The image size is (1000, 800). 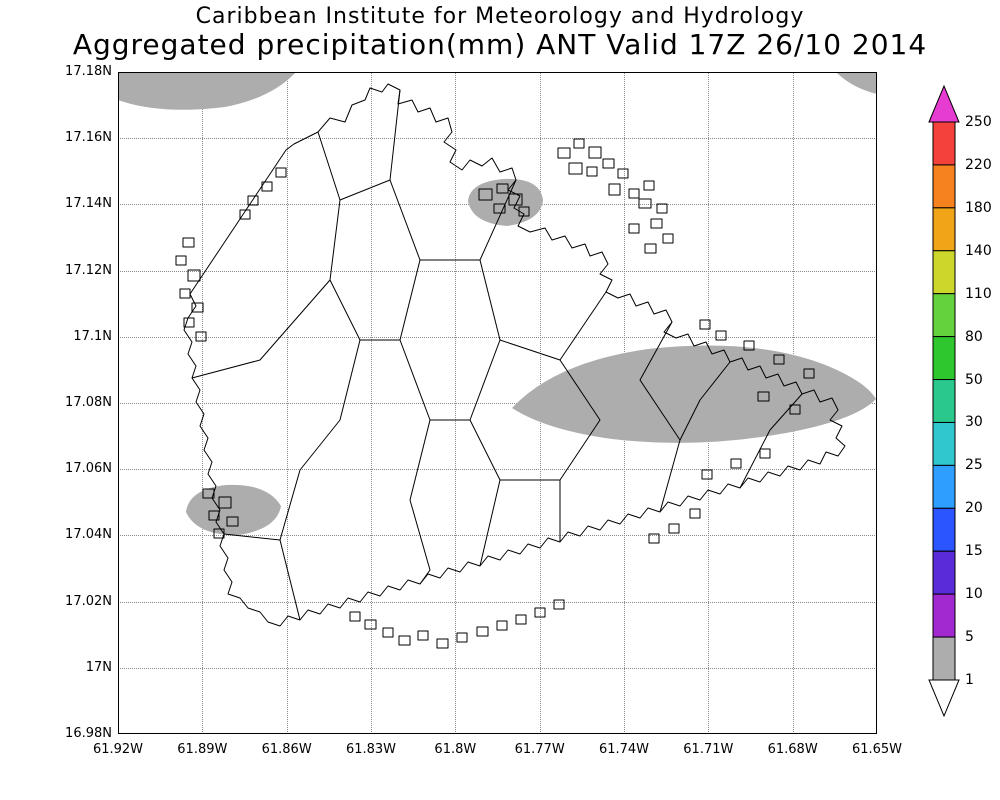 What do you see at coordinates (88, 71) in the screenshot?
I see `y-axis-tick-label: 17.18N` at bounding box center [88, 71].